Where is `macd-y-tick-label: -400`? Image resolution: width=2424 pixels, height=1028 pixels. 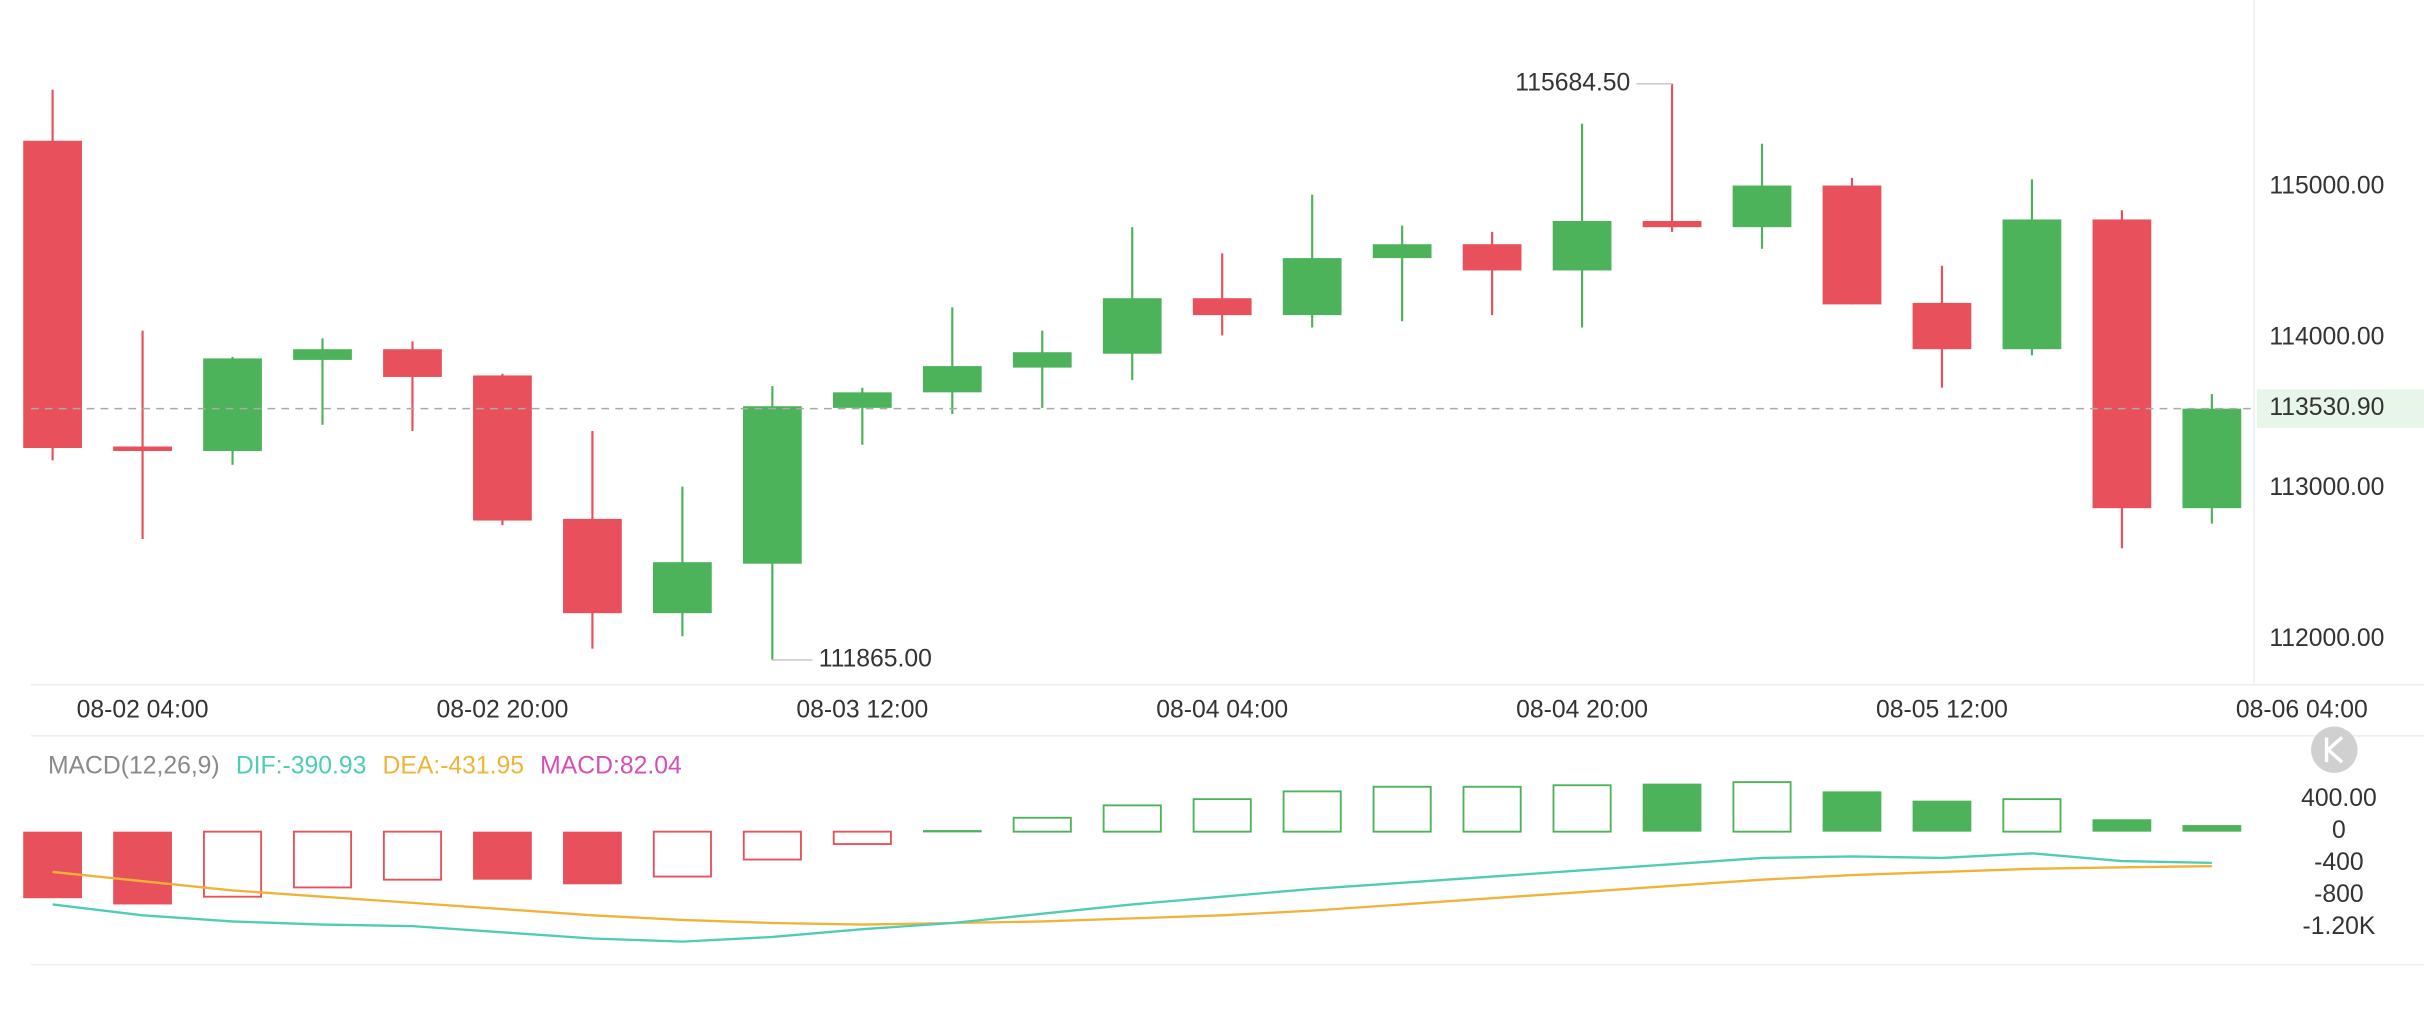 macd-y-tick-label: -400 is located at coordinates (2338, 862).